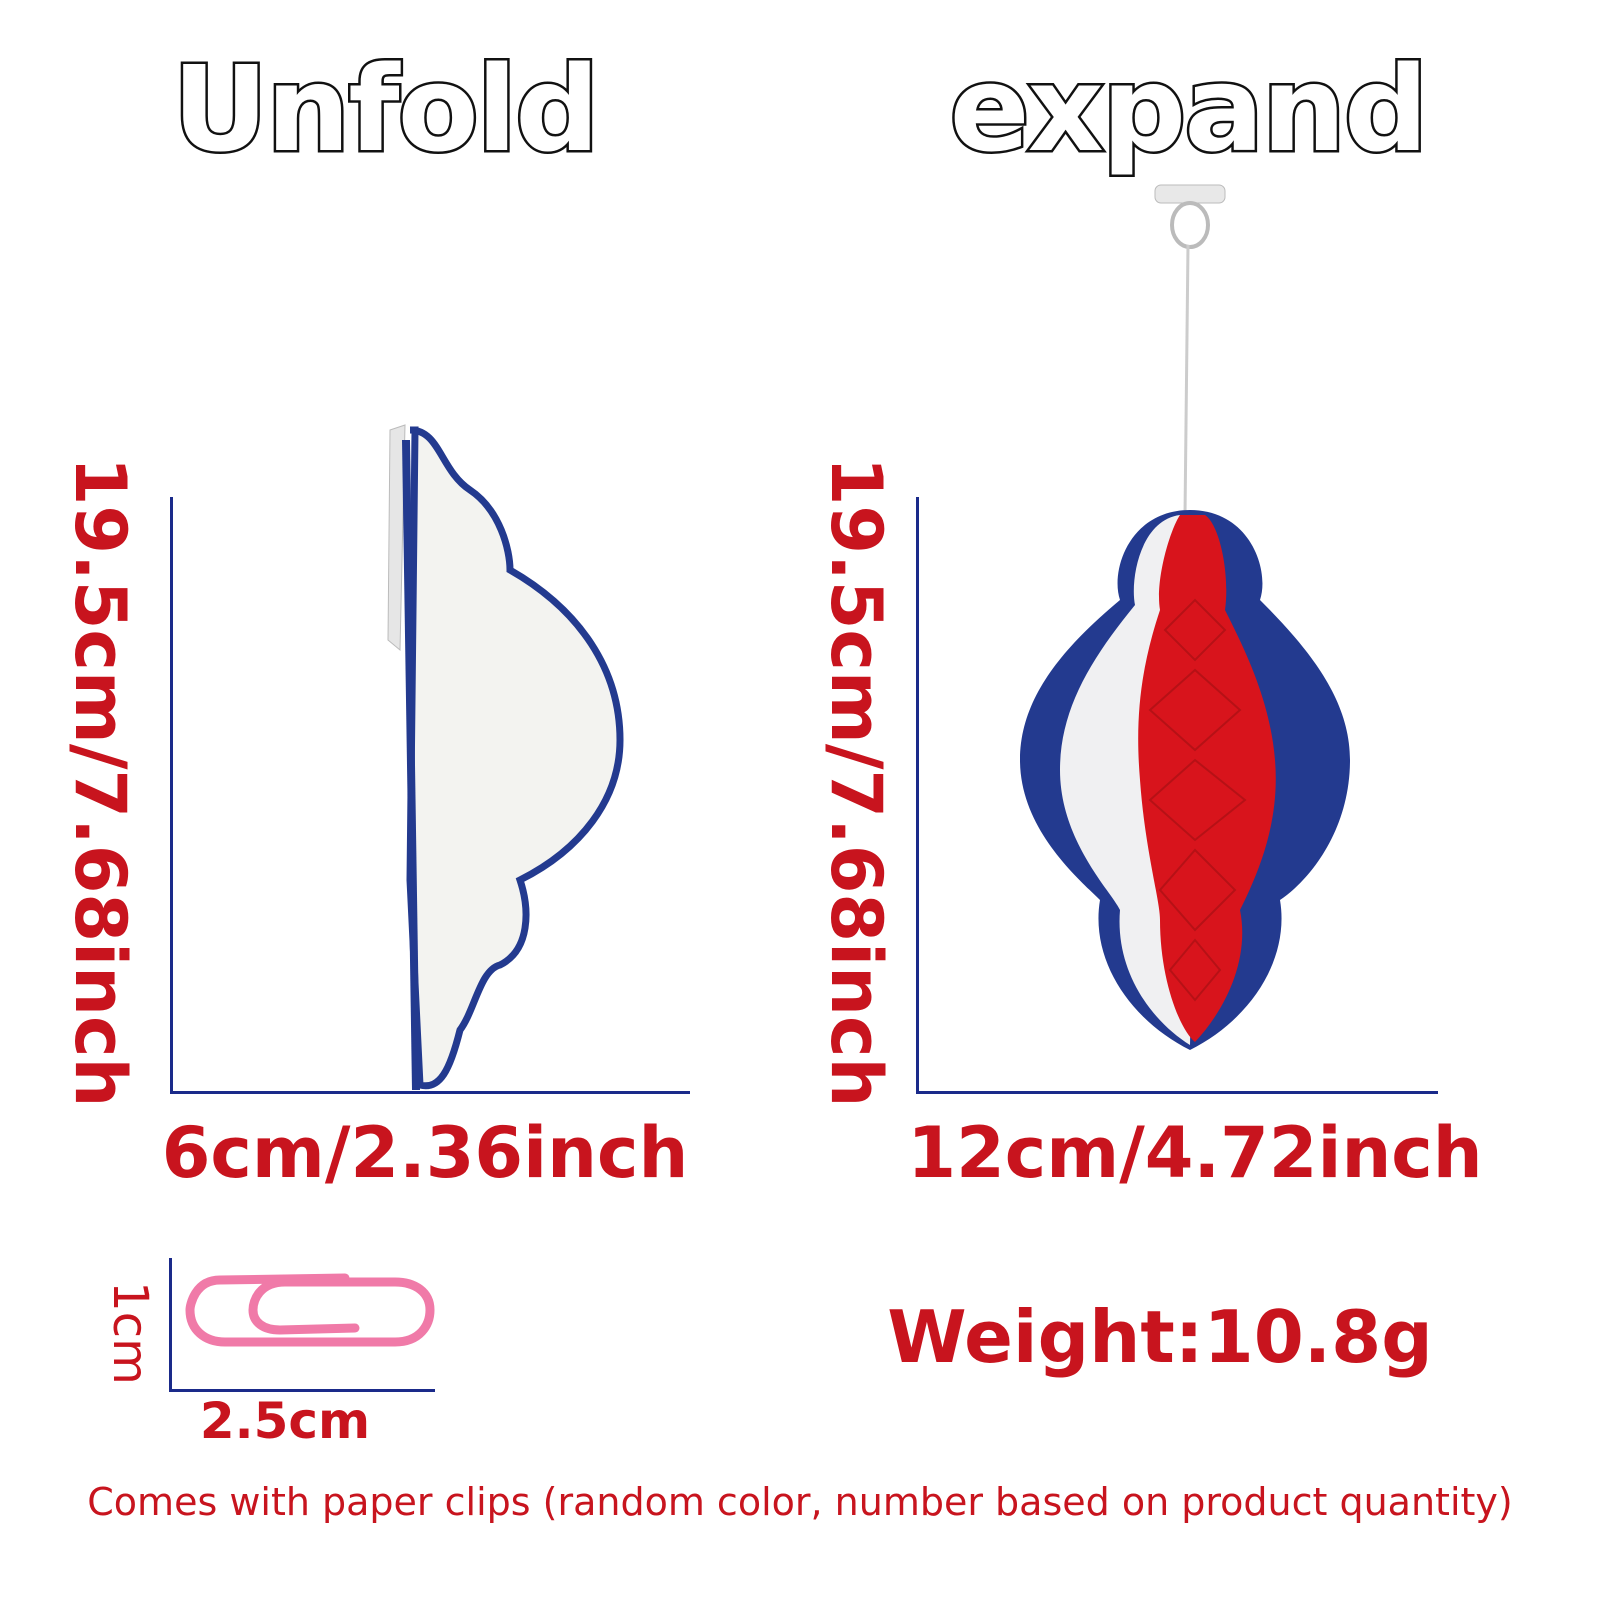 The width and height of the screenshot is (1600, 1600). What do you see at coordinates (505, 757) in the screenshot?
I see `folded-decoration-image` at bounding box center [505, 757].